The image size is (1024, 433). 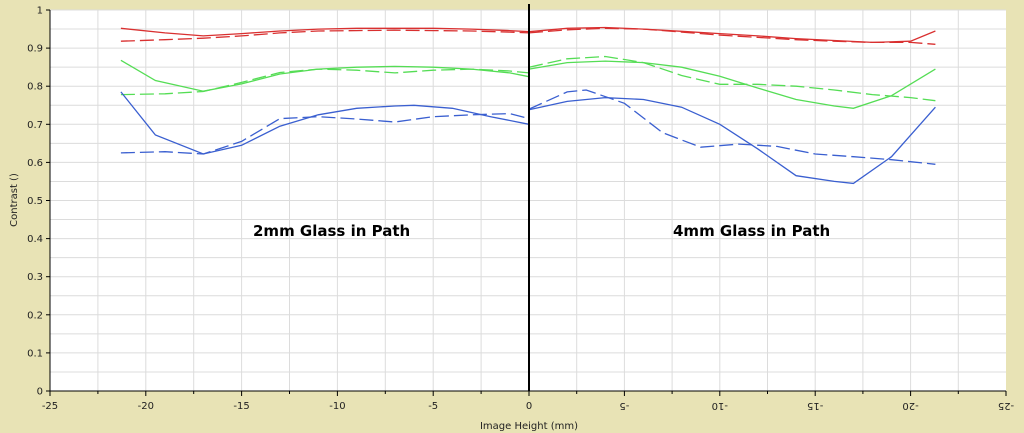 What do you see at coordinates (910, 405) in the screenshot?
I see `x-tick-label-flipped: -20` at bounding box center [910, 405].